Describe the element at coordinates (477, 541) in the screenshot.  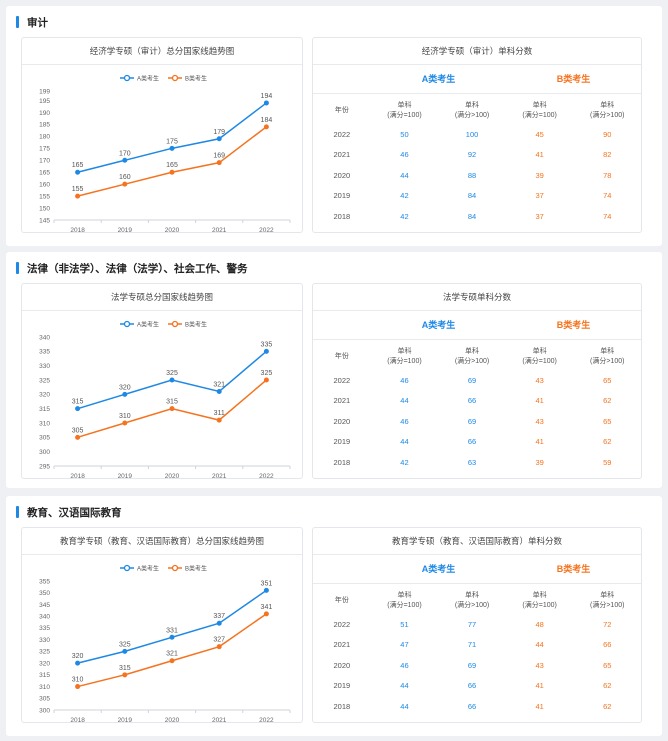
I see `table-title: 教育学专硕（教育、汉语国际教育）单科分数` at that location.